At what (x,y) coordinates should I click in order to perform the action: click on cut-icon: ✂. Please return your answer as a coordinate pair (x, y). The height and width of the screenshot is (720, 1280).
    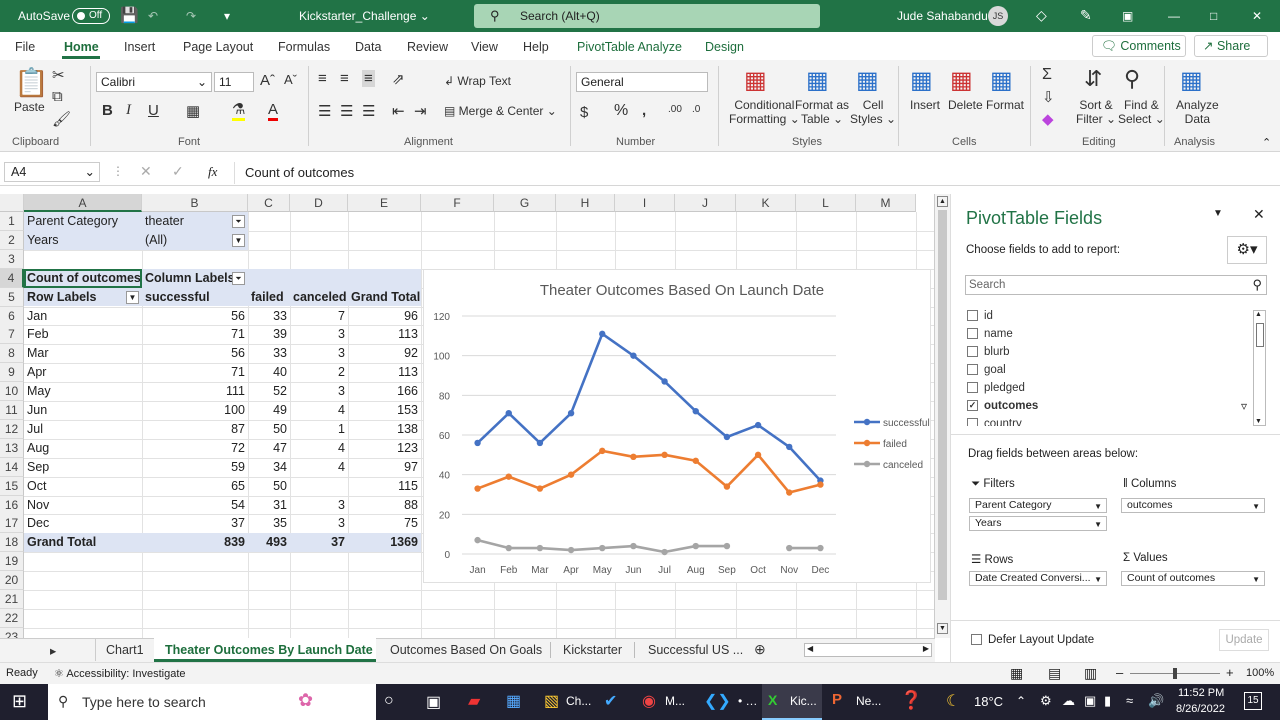
    Looking at the image, I should click on (58, 75).